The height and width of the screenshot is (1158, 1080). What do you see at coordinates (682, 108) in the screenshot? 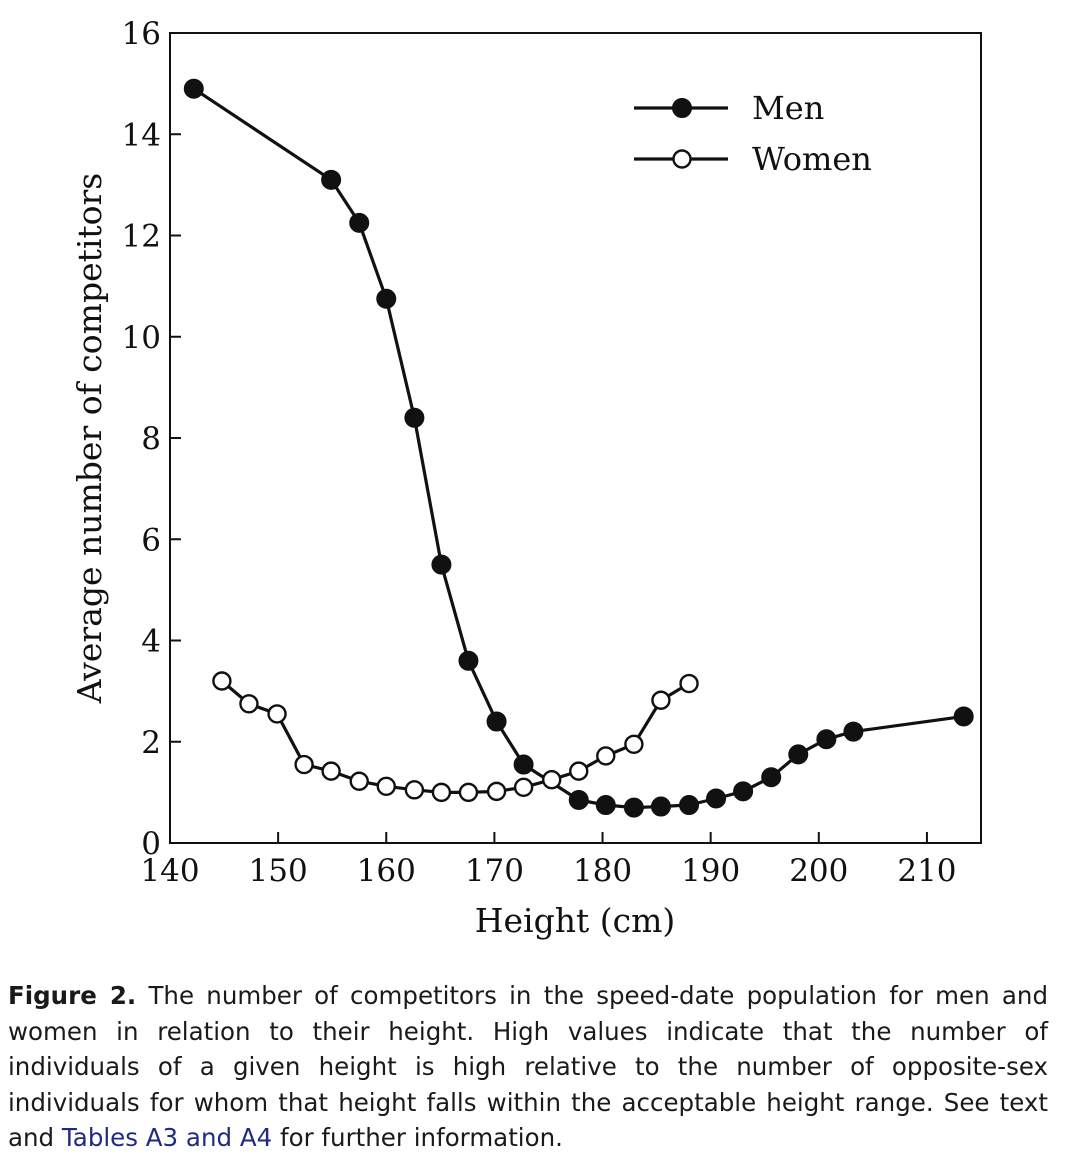
I see `legend-marker-men` at bounding box center [682, 108].